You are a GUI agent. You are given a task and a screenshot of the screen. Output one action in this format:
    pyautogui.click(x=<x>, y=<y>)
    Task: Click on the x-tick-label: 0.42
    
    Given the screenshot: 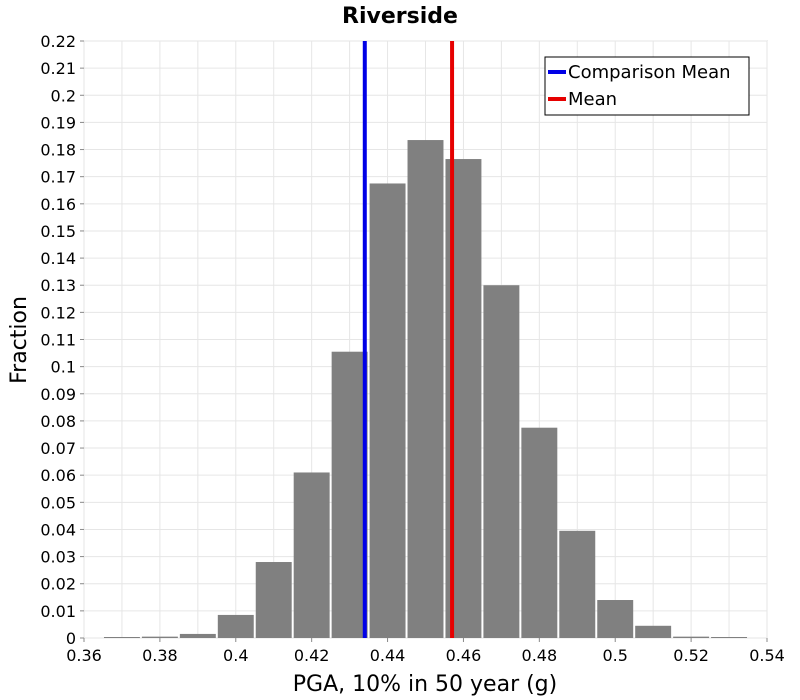 What is the action you would take?
    pyautogui.click(x=312, y=655)
    